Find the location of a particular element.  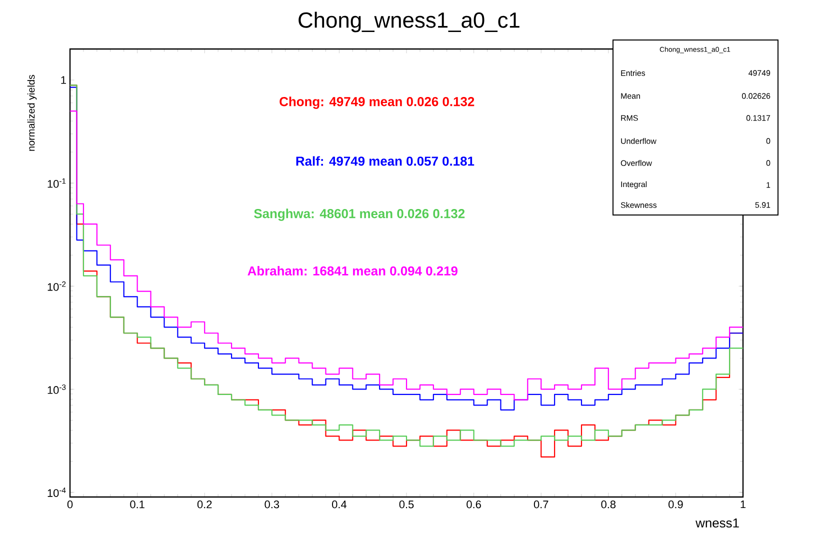

text: Chong: 49749 mean 0.026 0.132 is located at coordinates (377, 102).